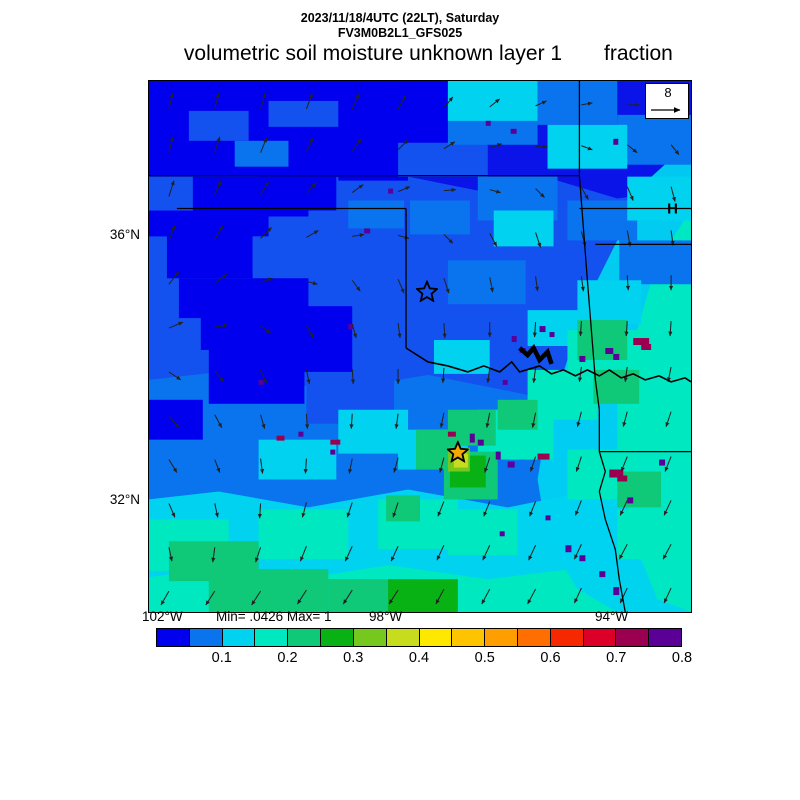 The image size is (800, 800). Describe the element at coordinates (638, 53) in the screenshot. I see `units-label: fraction` at that location.